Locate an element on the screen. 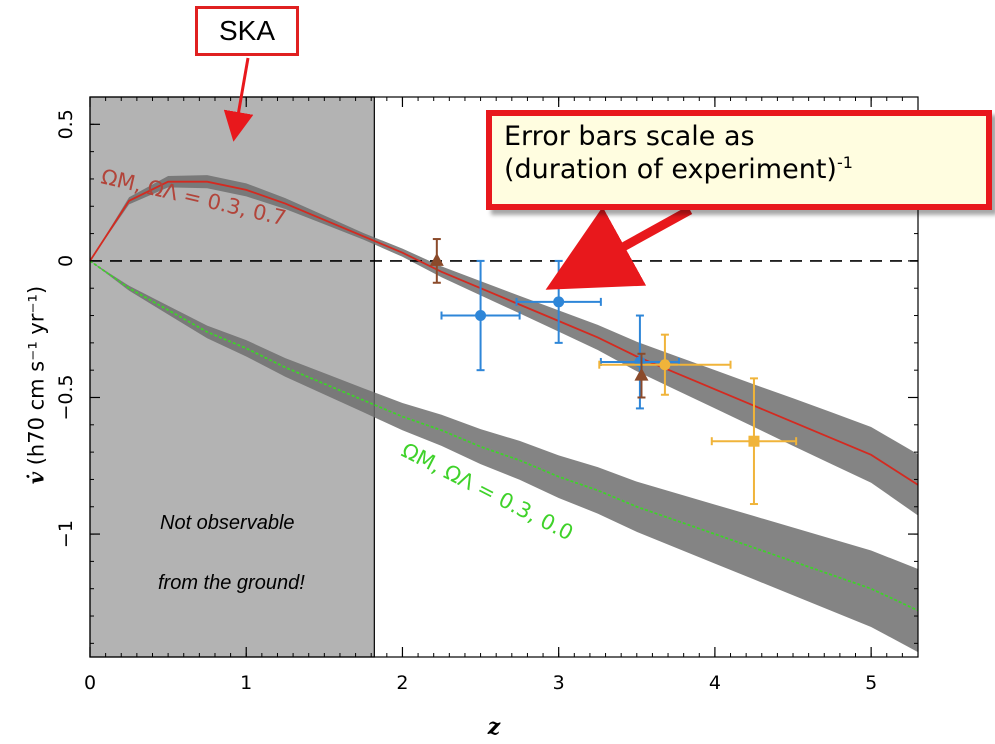 This screenshot has height=744, width=995. error-note-line1: Error bars scale as is located at coordinates (629, 136).